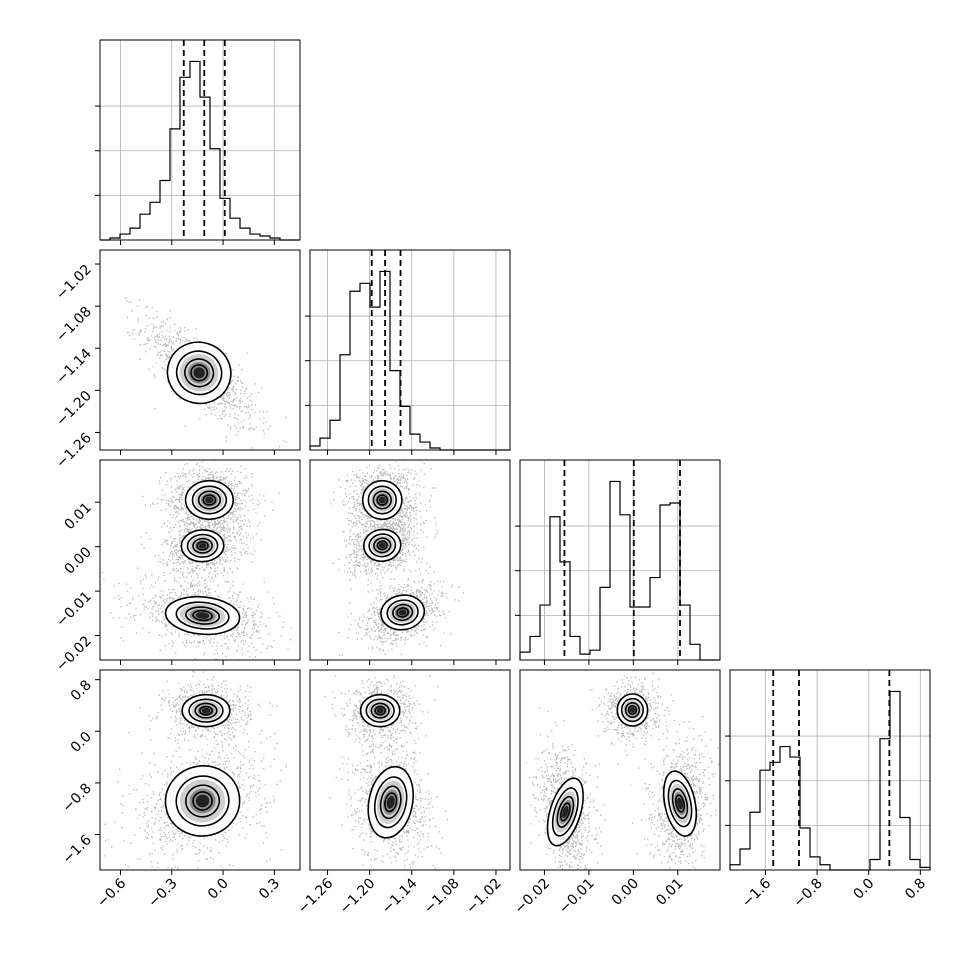  I want to click on x-tick-label: −1.02, so click(484, 897).